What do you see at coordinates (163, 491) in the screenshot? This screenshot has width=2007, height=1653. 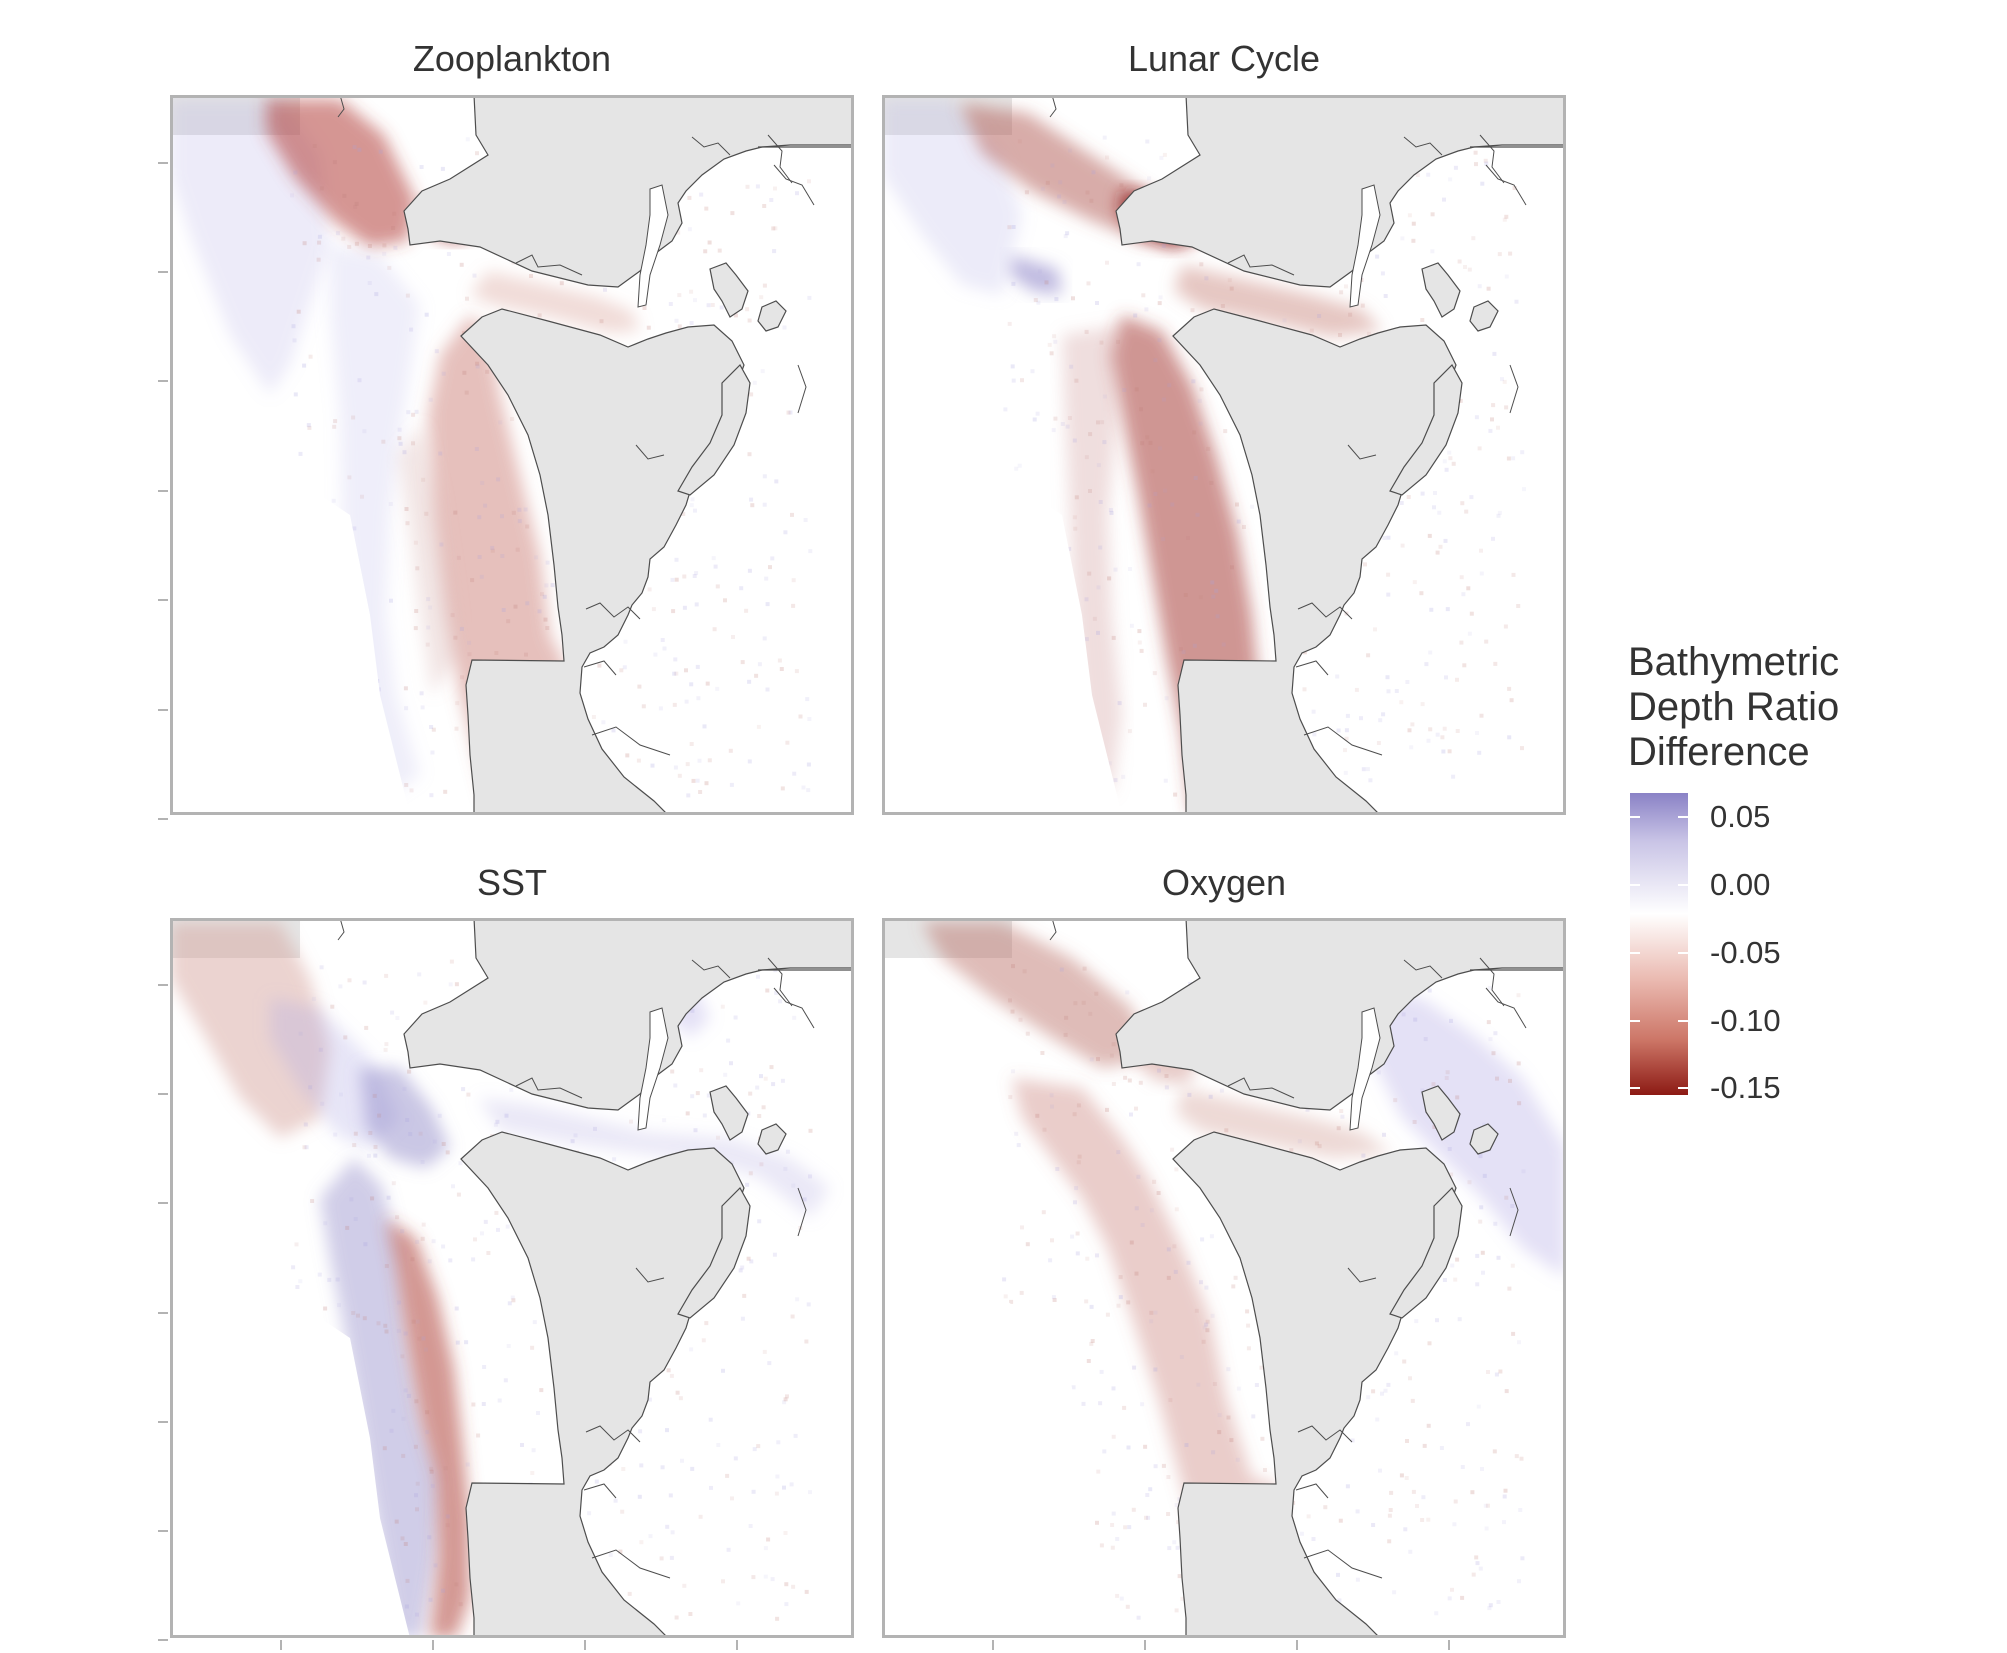 I see `y-axis-ticks-top` at bounding box center [163, 491].